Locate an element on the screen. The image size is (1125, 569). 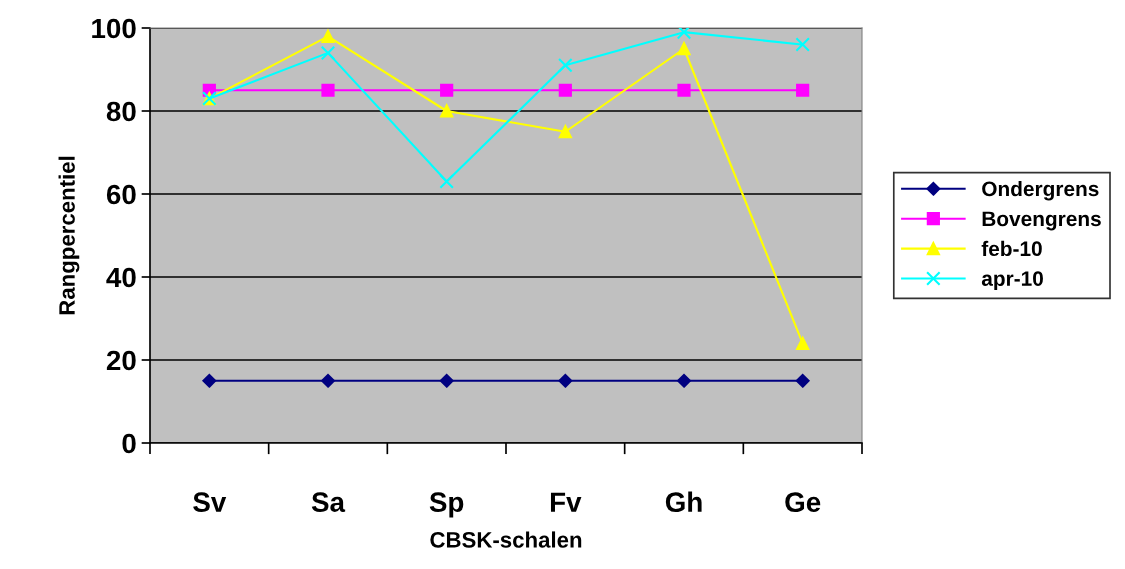
y-tick-label: 60 is located at coordinates (121, 194).